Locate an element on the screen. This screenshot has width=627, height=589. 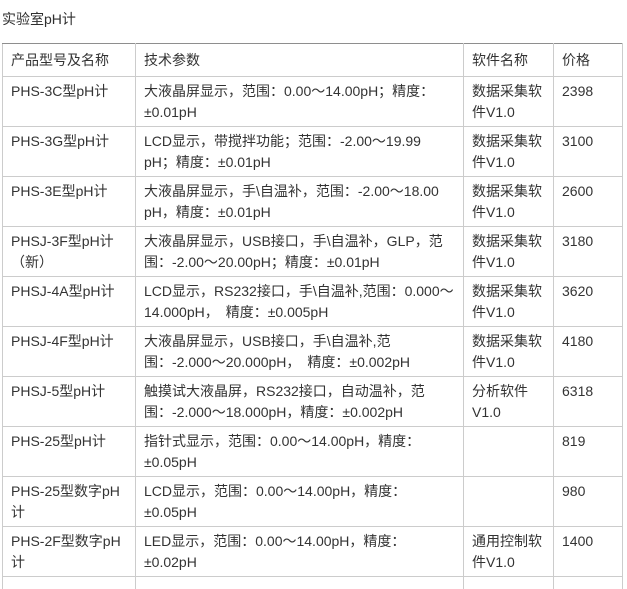
tech-specs-cell: LED显示，范围：0.00～14.00pH，精度：±0.02pH is located at coordinates (299, 551).